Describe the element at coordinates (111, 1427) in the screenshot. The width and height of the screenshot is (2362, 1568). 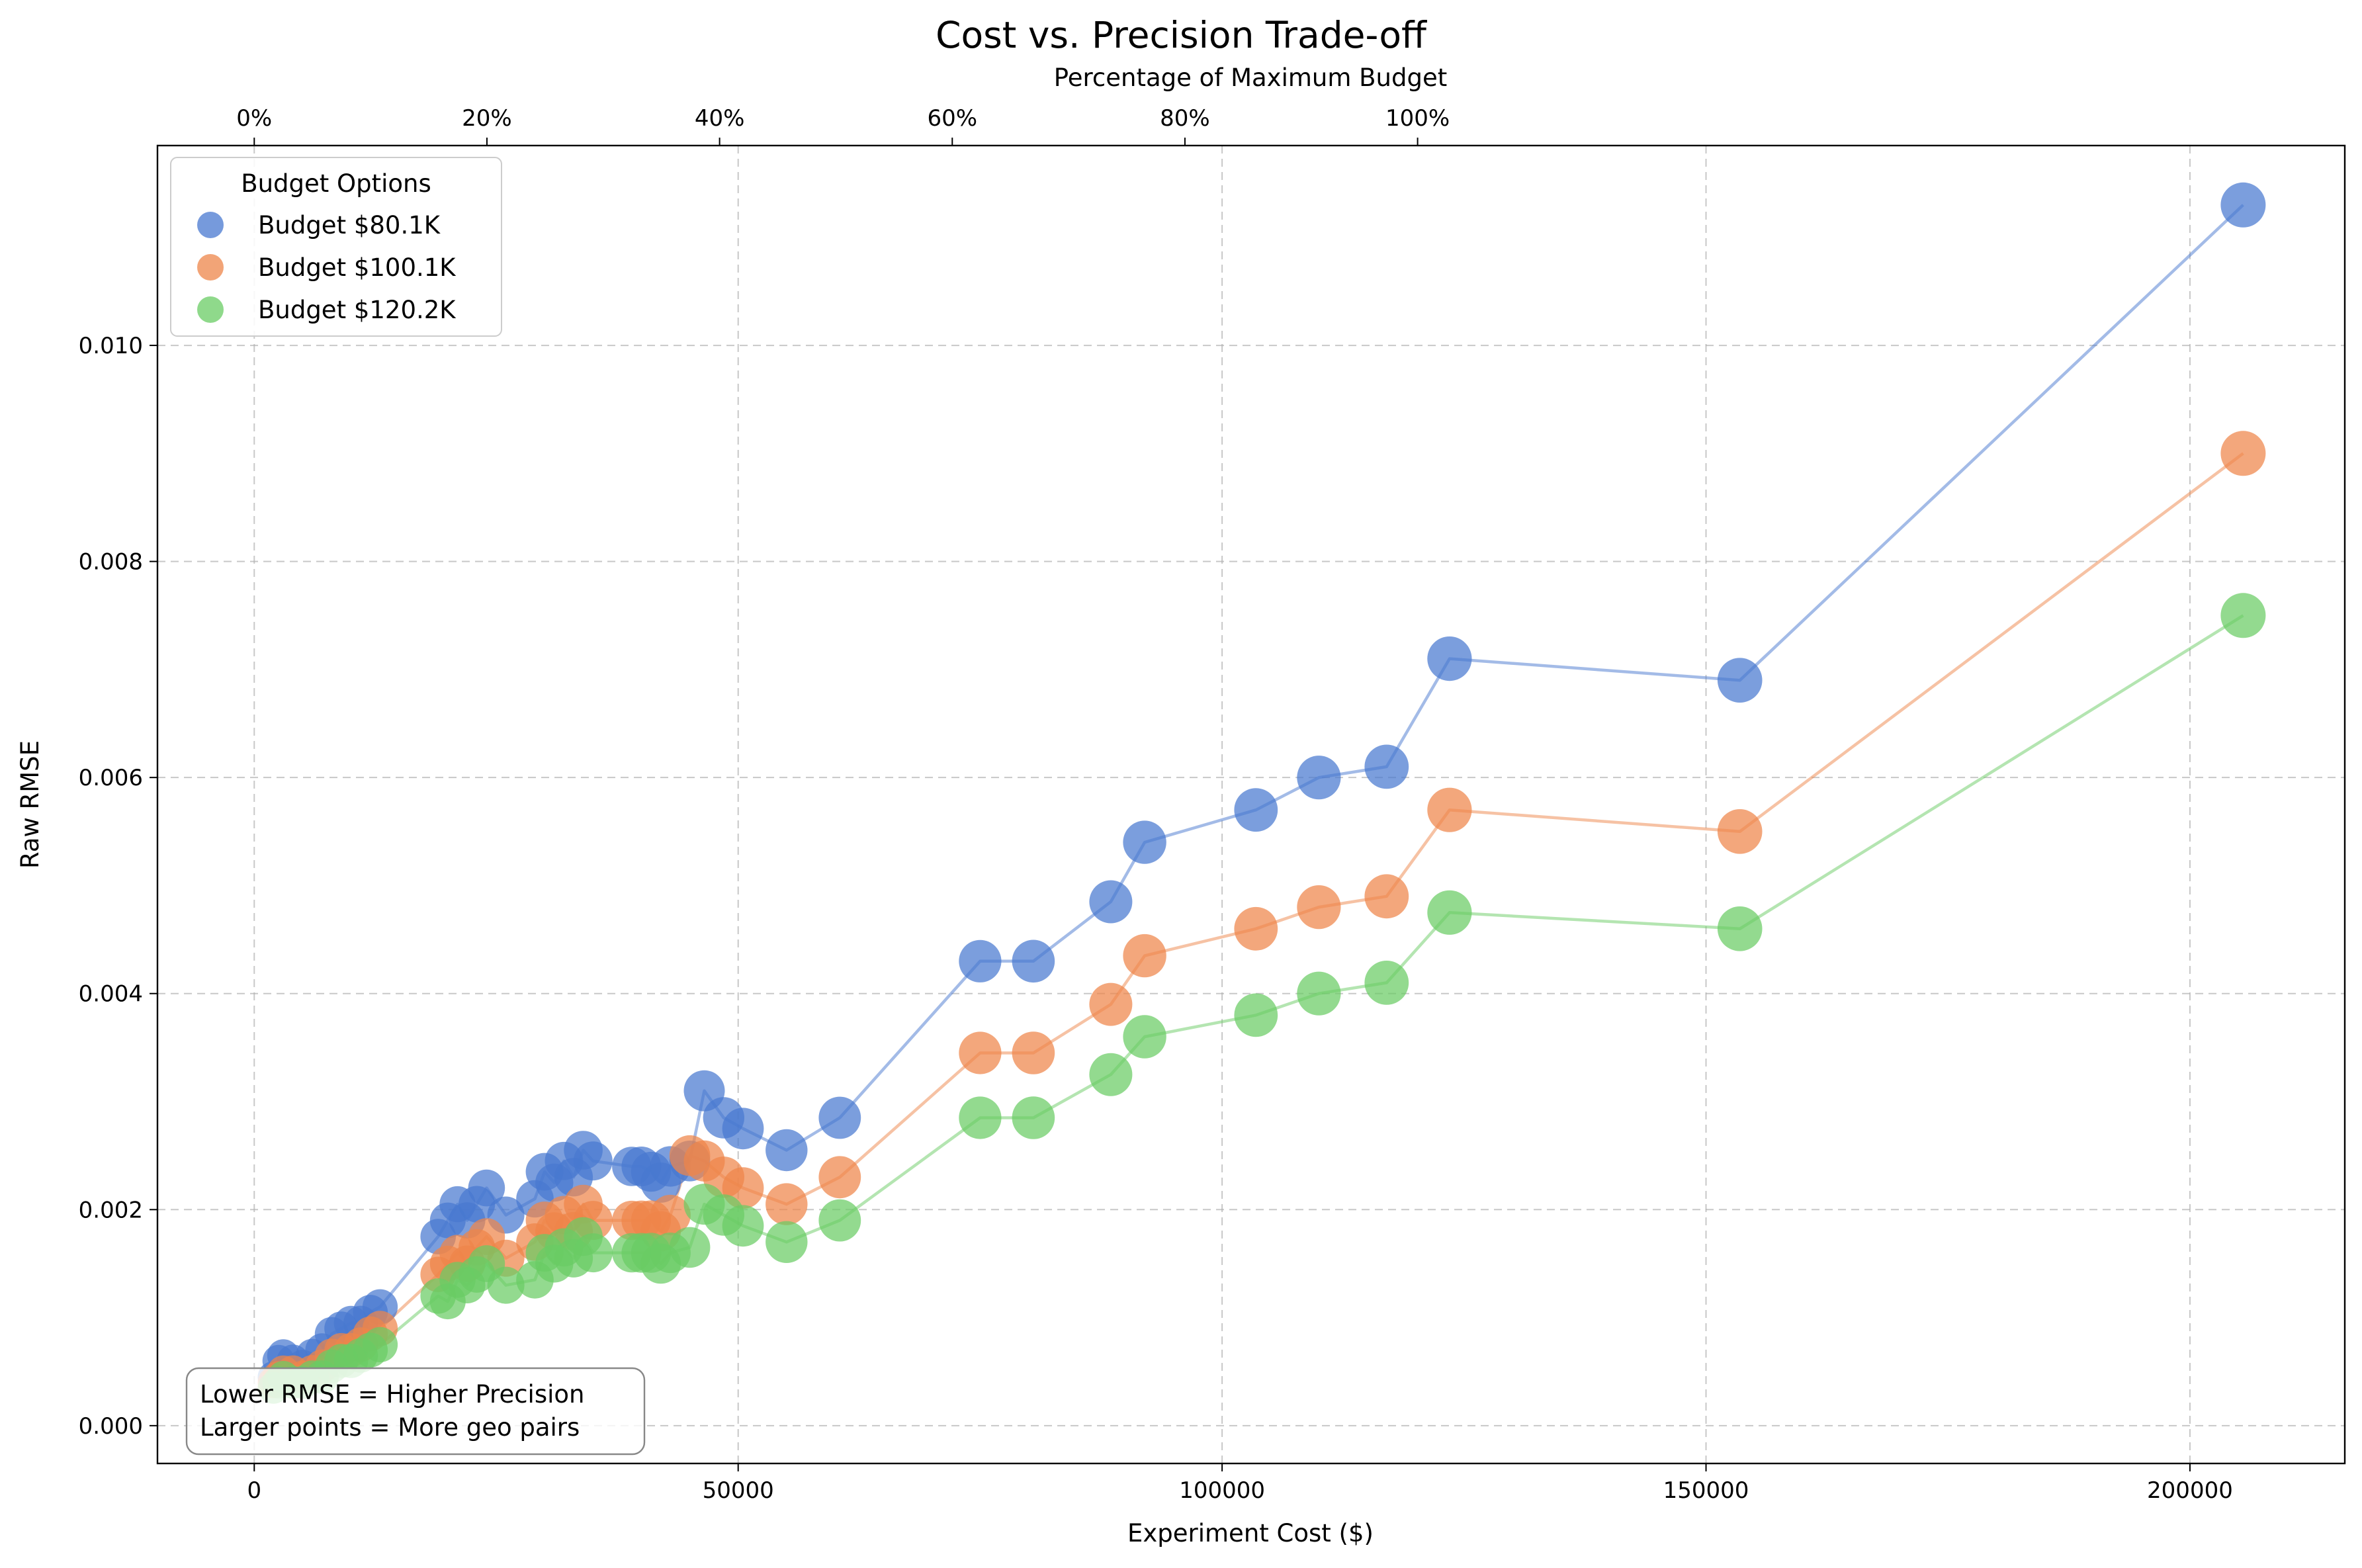
I see `y-tick-label: 0.000` at that location.